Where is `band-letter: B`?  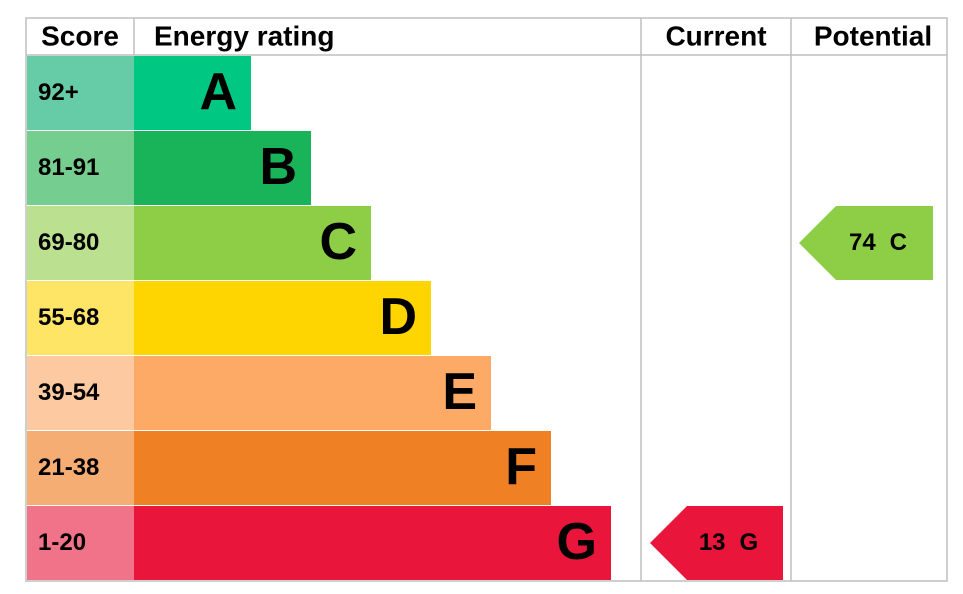 band-letter: B is located at coordinates (278, 167).